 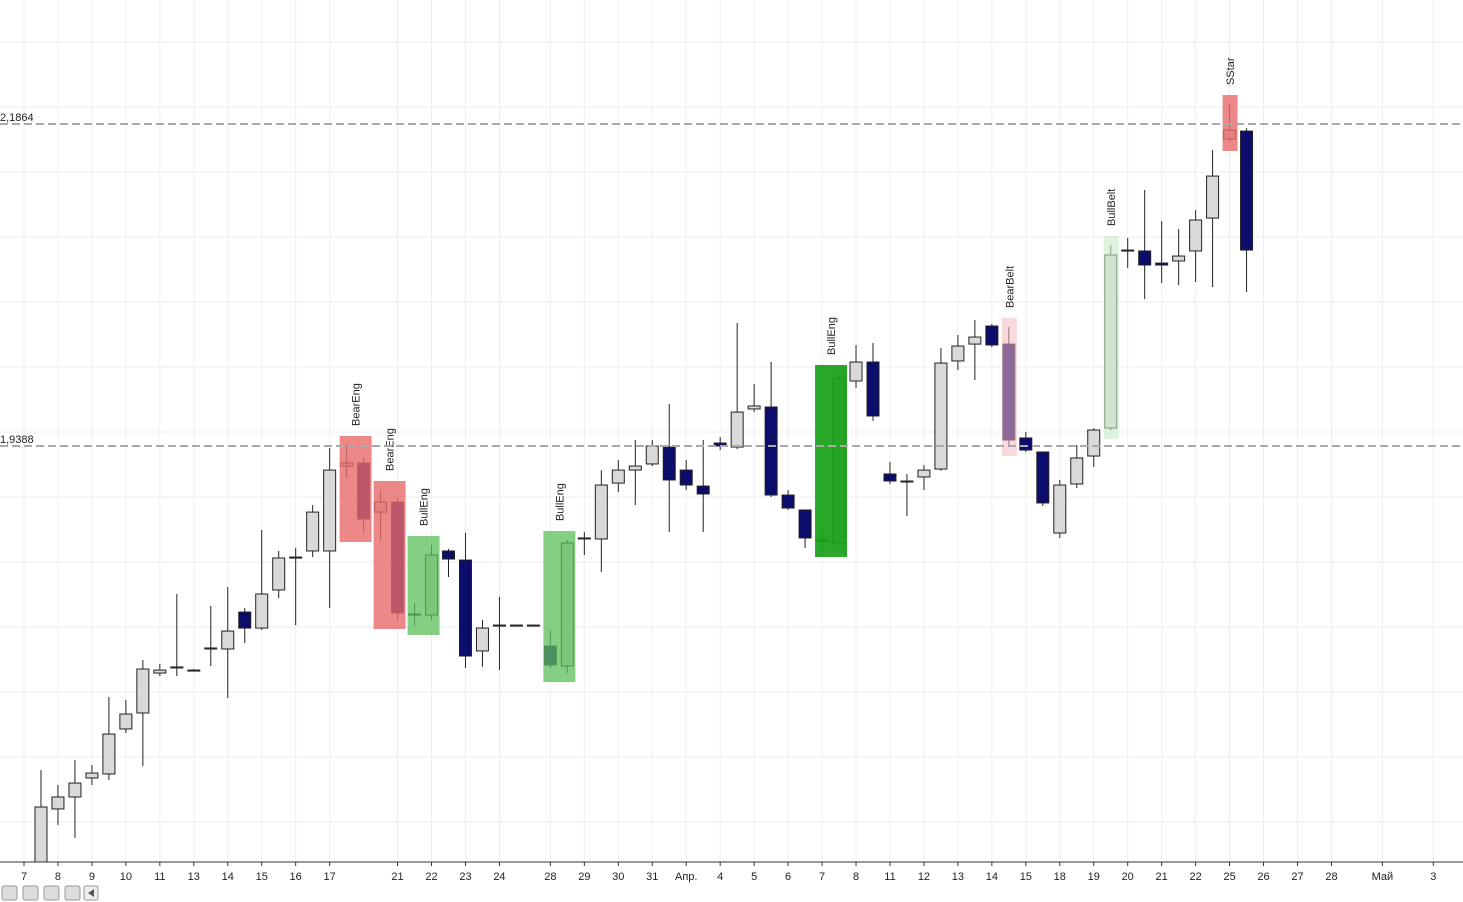 I want to click on x-tick-label: 17, so click(x=330, y=877).